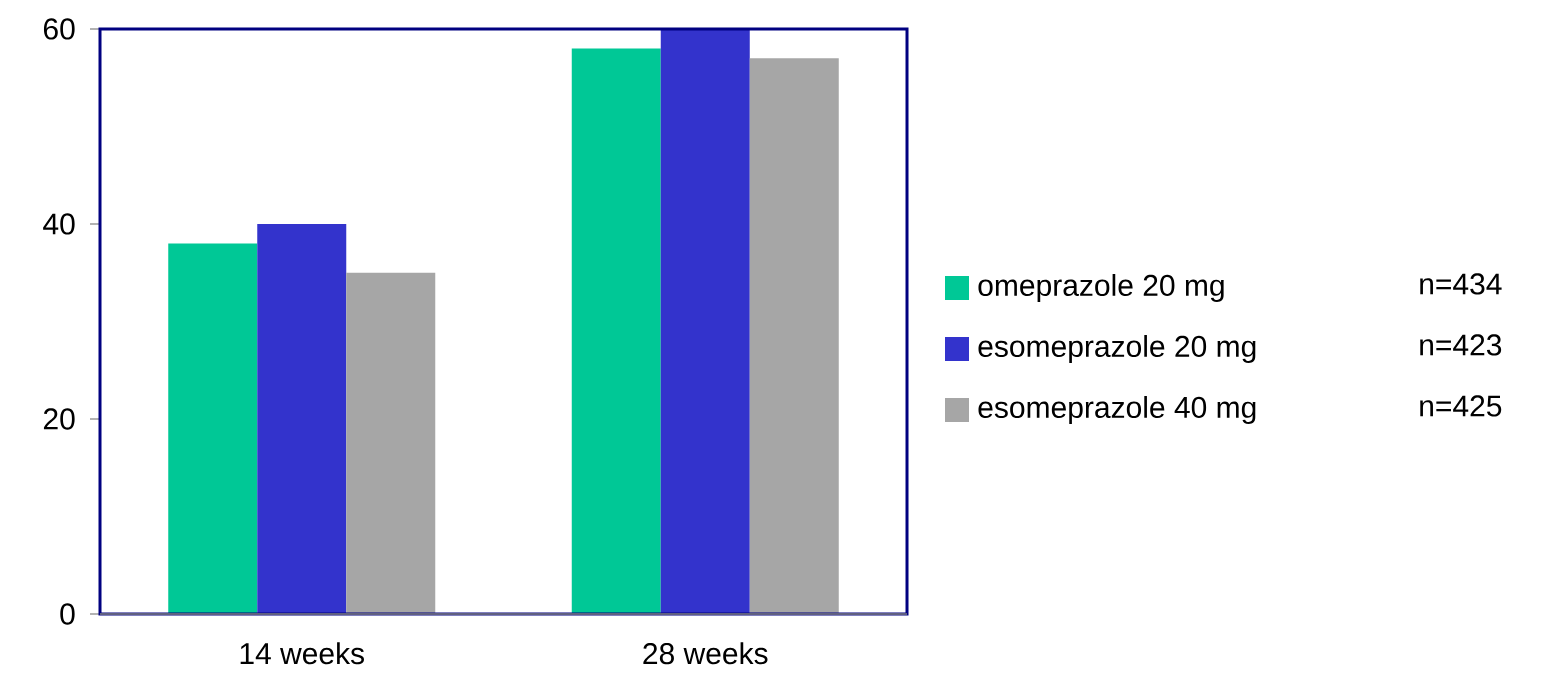  What do you see at coordinates (1461, 406) in the screenshot?
I see `text: n=425` at bounding box center [1461, 406].